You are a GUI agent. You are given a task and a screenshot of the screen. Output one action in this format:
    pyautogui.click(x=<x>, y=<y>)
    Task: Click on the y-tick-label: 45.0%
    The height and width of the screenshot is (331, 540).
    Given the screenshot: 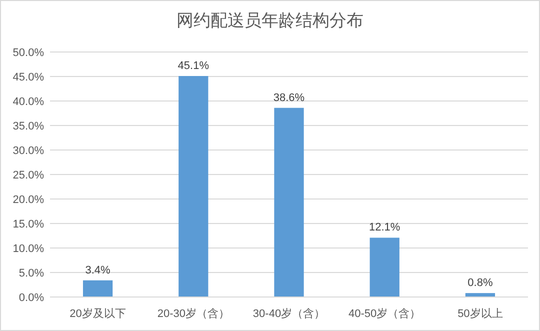 What is the action you would take?
    pyautogui.click(x=28, y=78)
    